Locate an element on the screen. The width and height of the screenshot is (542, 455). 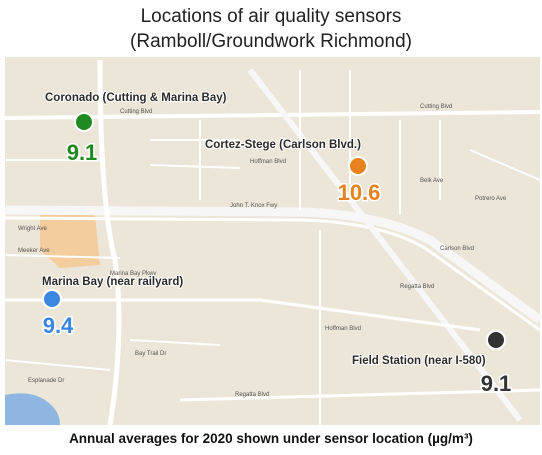
sensor-value: 10.6 is located at coordinates (359, 192).